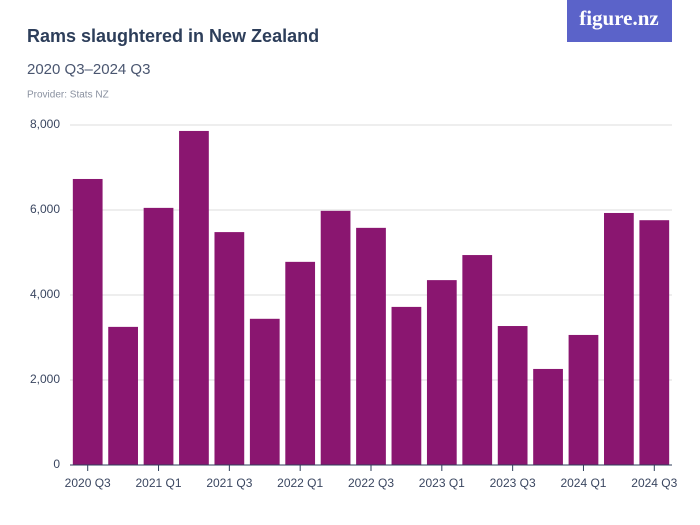 Image resolution: width=700 pixels, height=525 pixels. Describe the element at coordinates (68, 95) in the screenshot. I see `provider: Provider: Stats NZ` at that location.